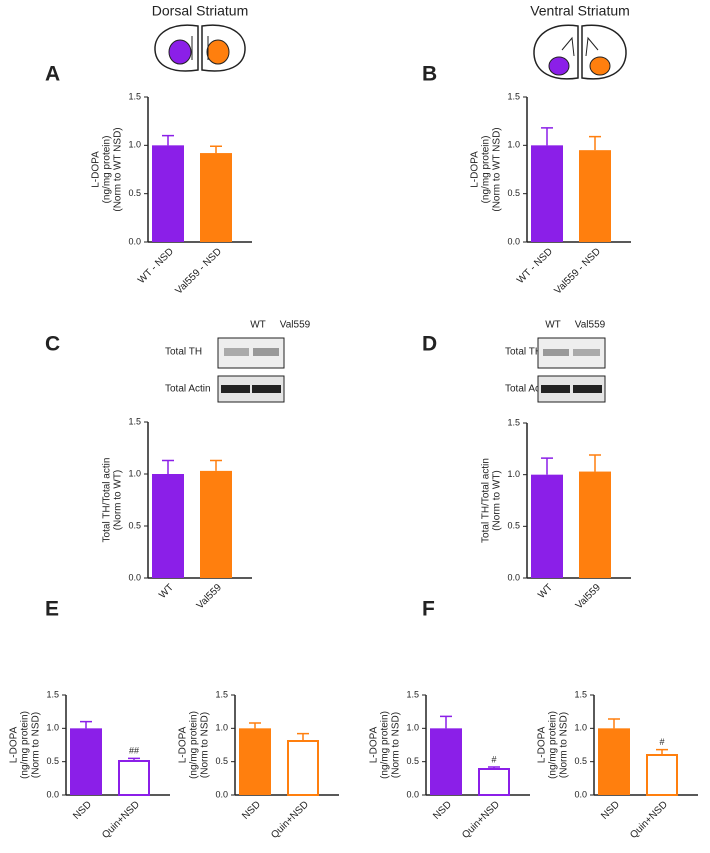  I want to click on blot-row: Total Actin, so click(528, 389).